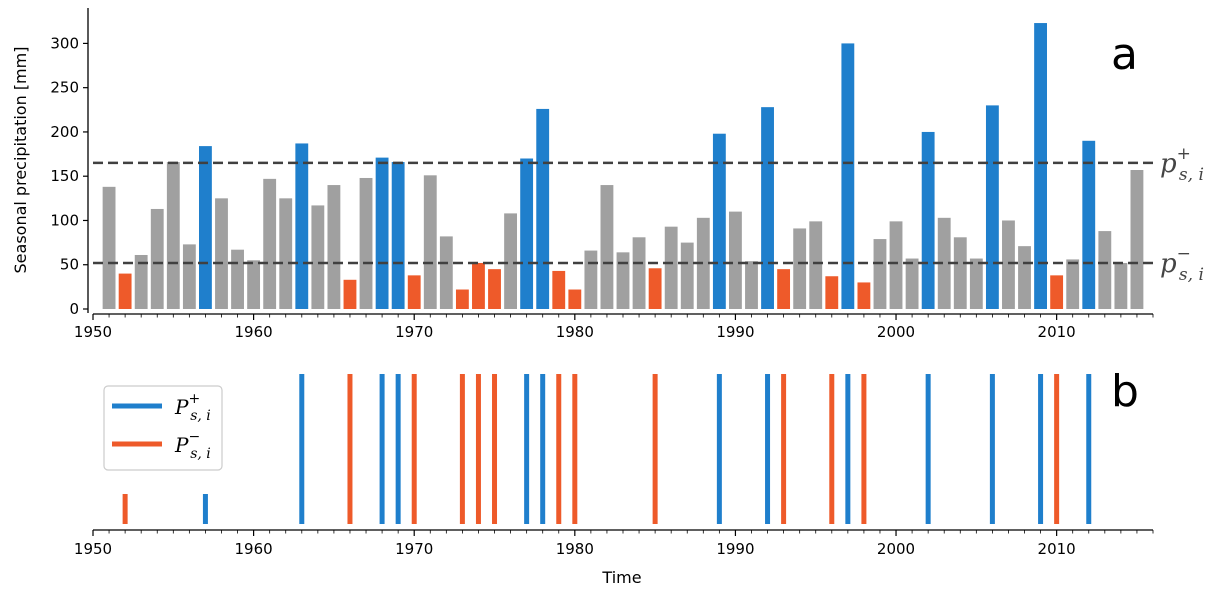  What do you see at coordinates (527, 233) in the screenshot?
I see `bar-1977` at bounding box center [527, 233].